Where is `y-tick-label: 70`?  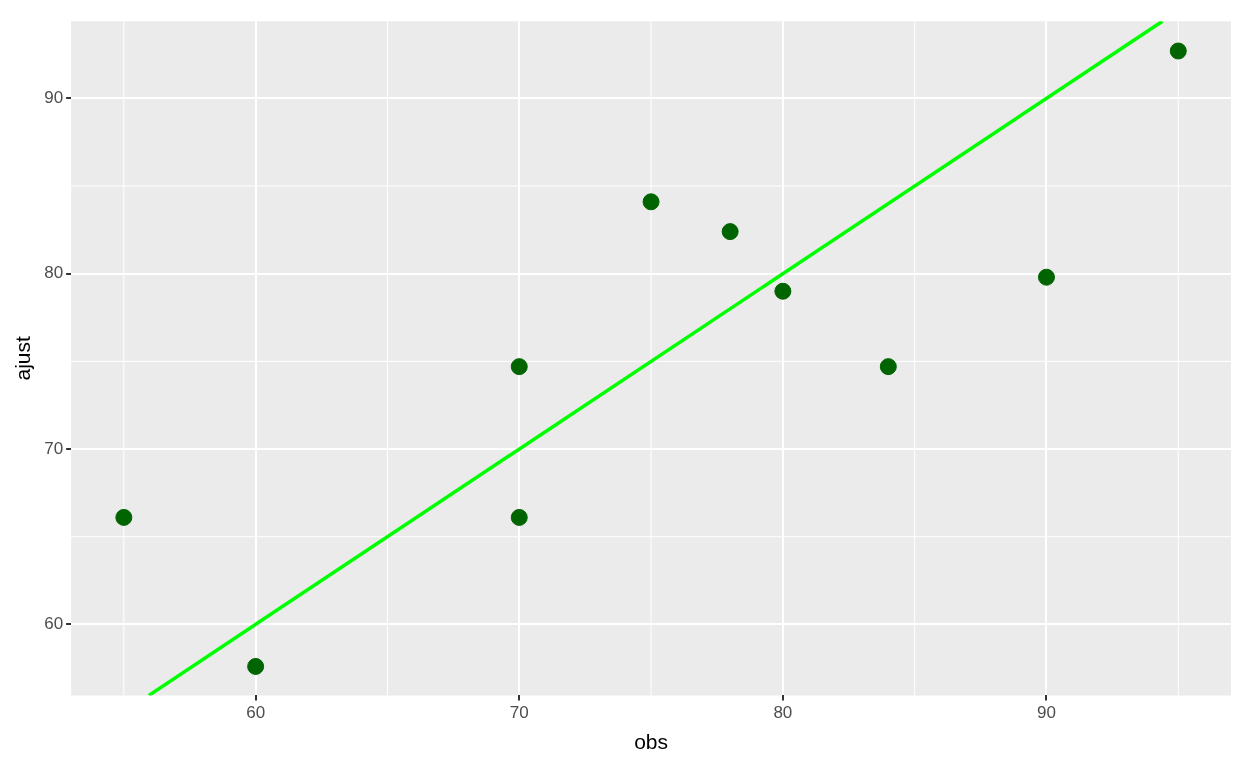
y-tick-label: 70 is located at coordinates (54, 448).